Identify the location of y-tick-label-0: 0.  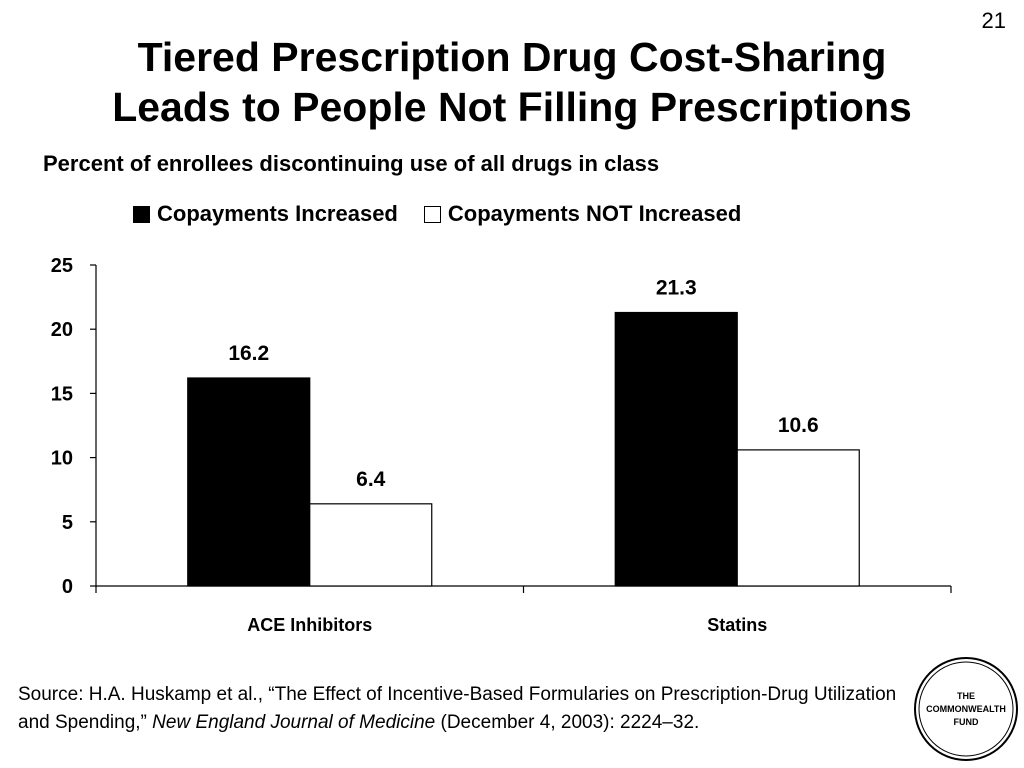
(67, 587).